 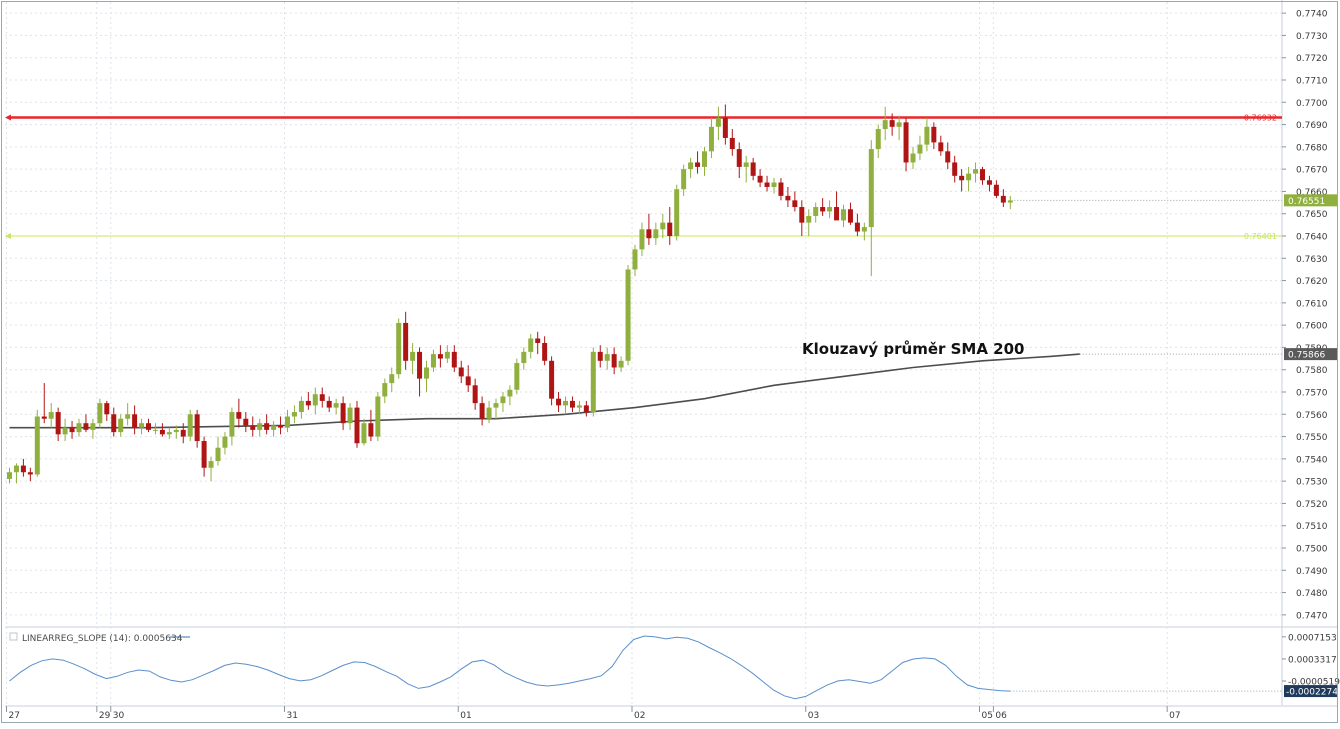 I want to click on price-tick-label: 0.7480, so click(x=1312, y=594).